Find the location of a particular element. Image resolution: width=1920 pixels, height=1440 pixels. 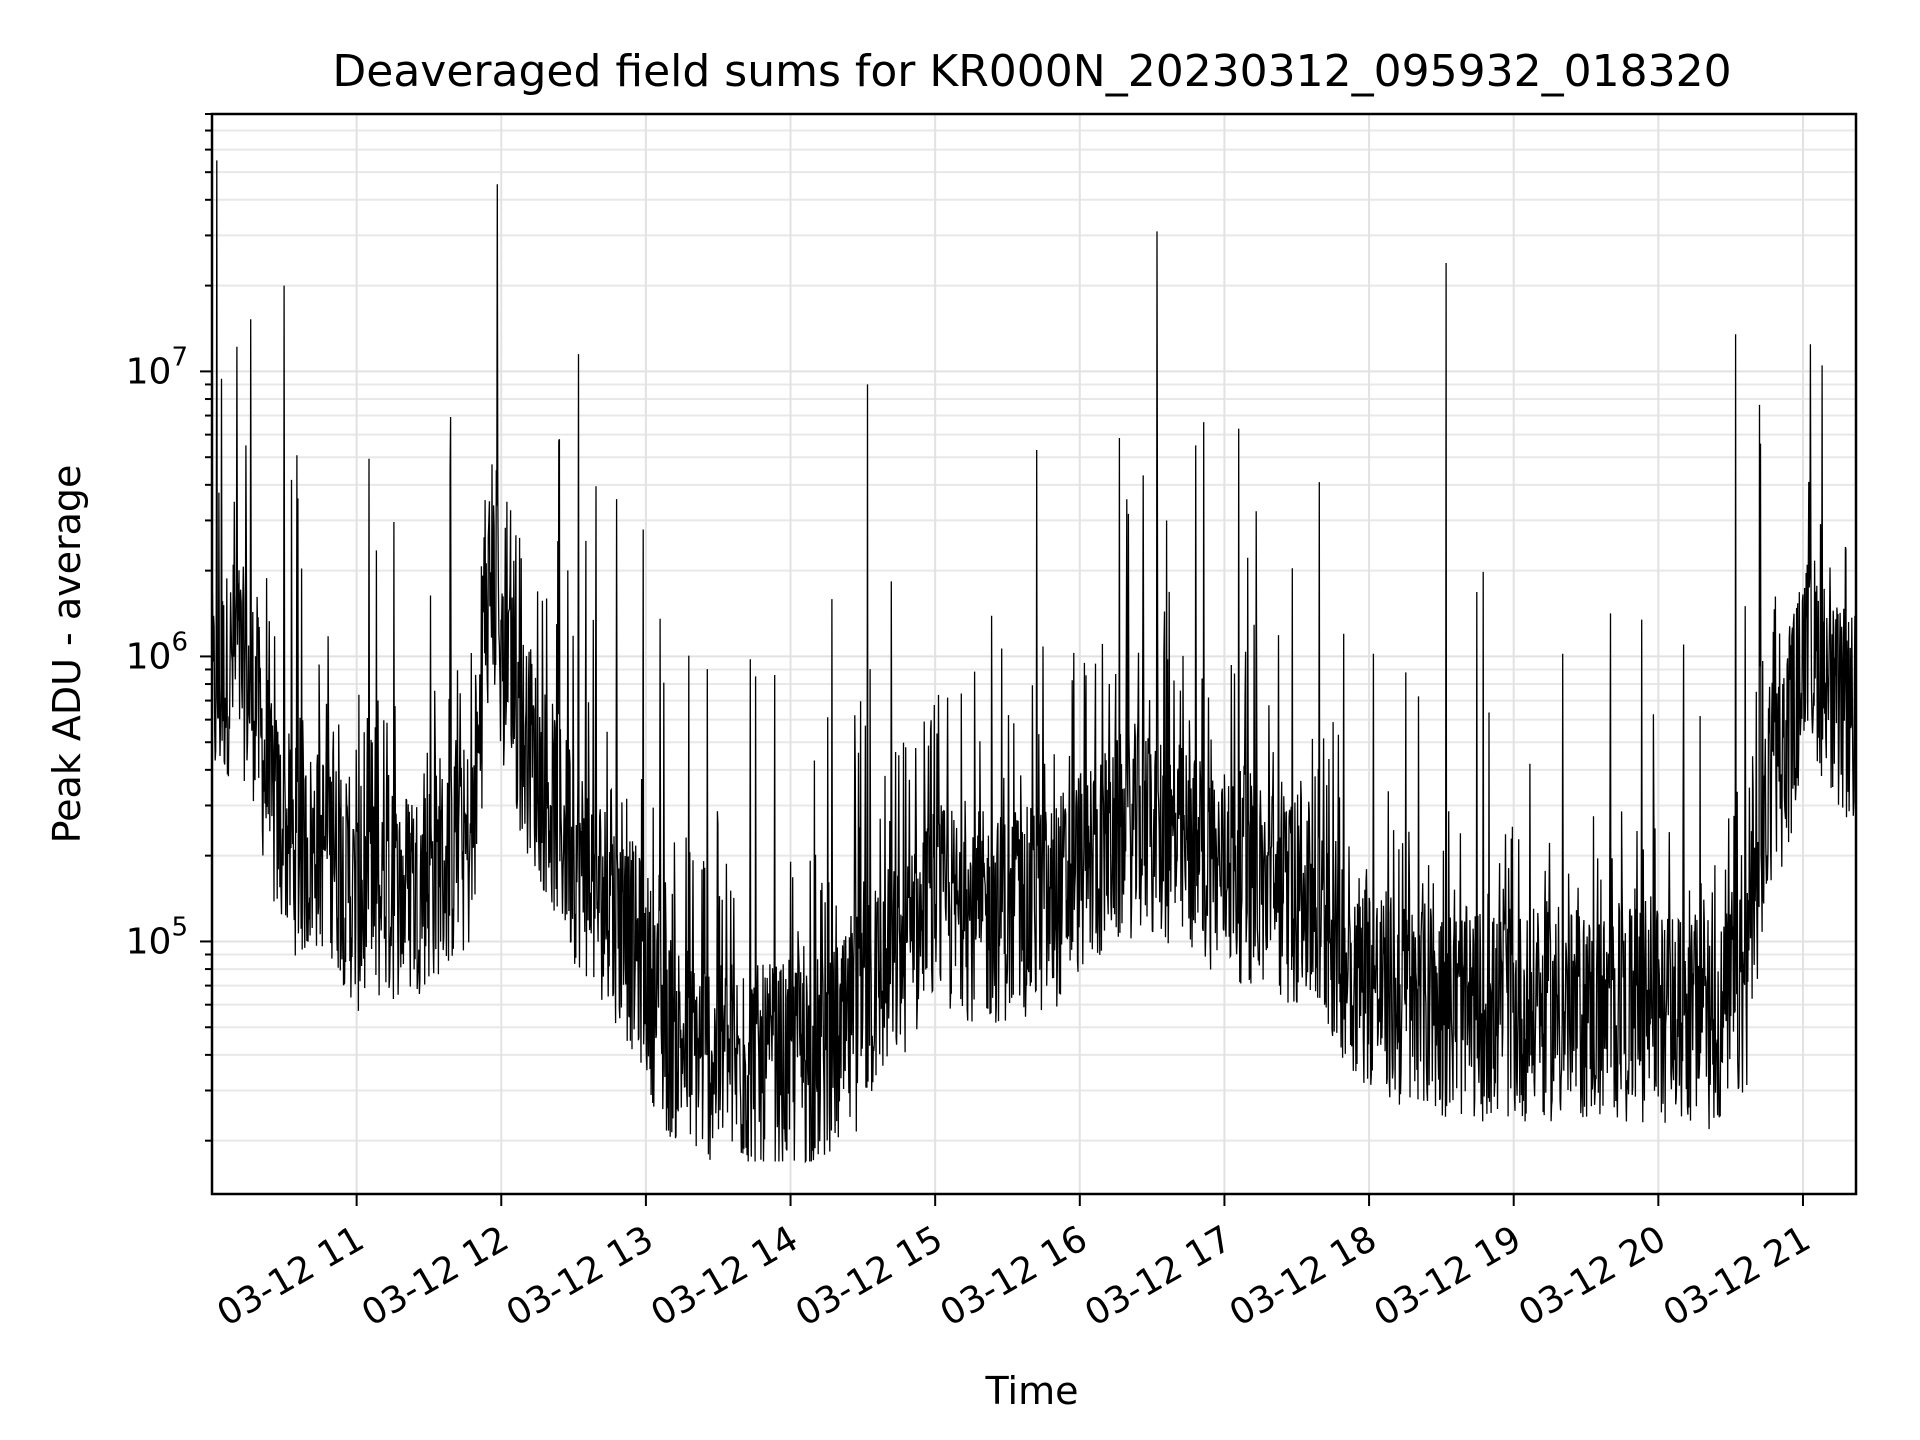

y-axis: 10⁵ 10⁶ 10⁷ is located at coordinates (169, 627).